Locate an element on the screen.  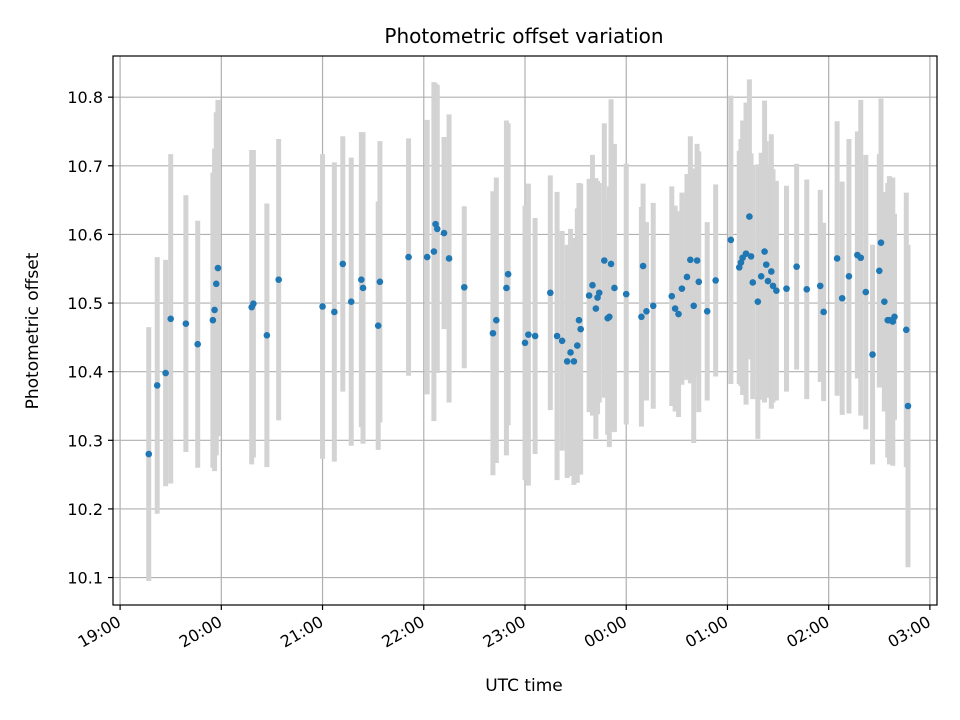
x-axis-label: UTC time is located at coordinates (524, 686).